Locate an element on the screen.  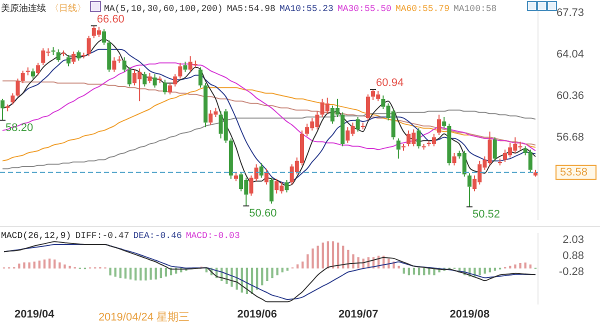
series-label: DIFF:-0.47 is located at coordinates (102, 236).